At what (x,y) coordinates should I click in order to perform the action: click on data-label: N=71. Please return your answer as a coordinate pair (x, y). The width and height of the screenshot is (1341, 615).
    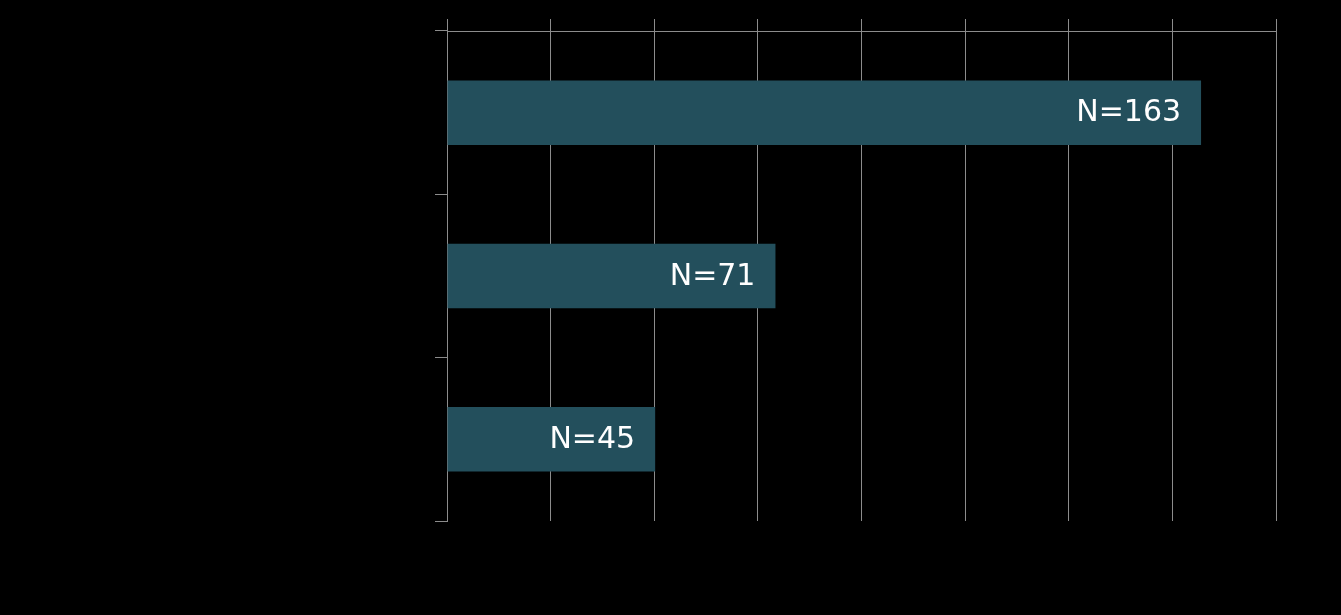
    Looking at the image, I should click on (712, 274).